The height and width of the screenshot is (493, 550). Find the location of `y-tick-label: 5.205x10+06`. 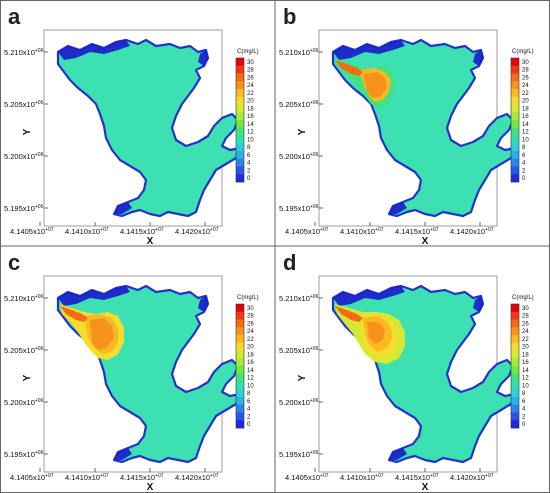

y-tick-label: 5.205x10+06 is located at coordinates (299, 350).